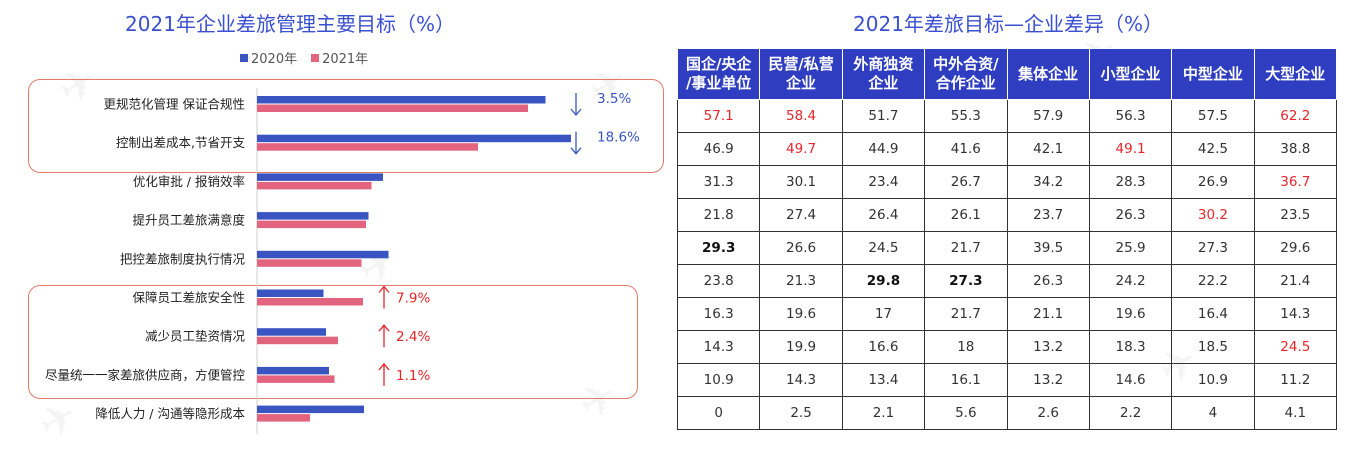 This screenshot has width=1364, height=457. I want to click on table-cell: 10.9, so click(718, 380).